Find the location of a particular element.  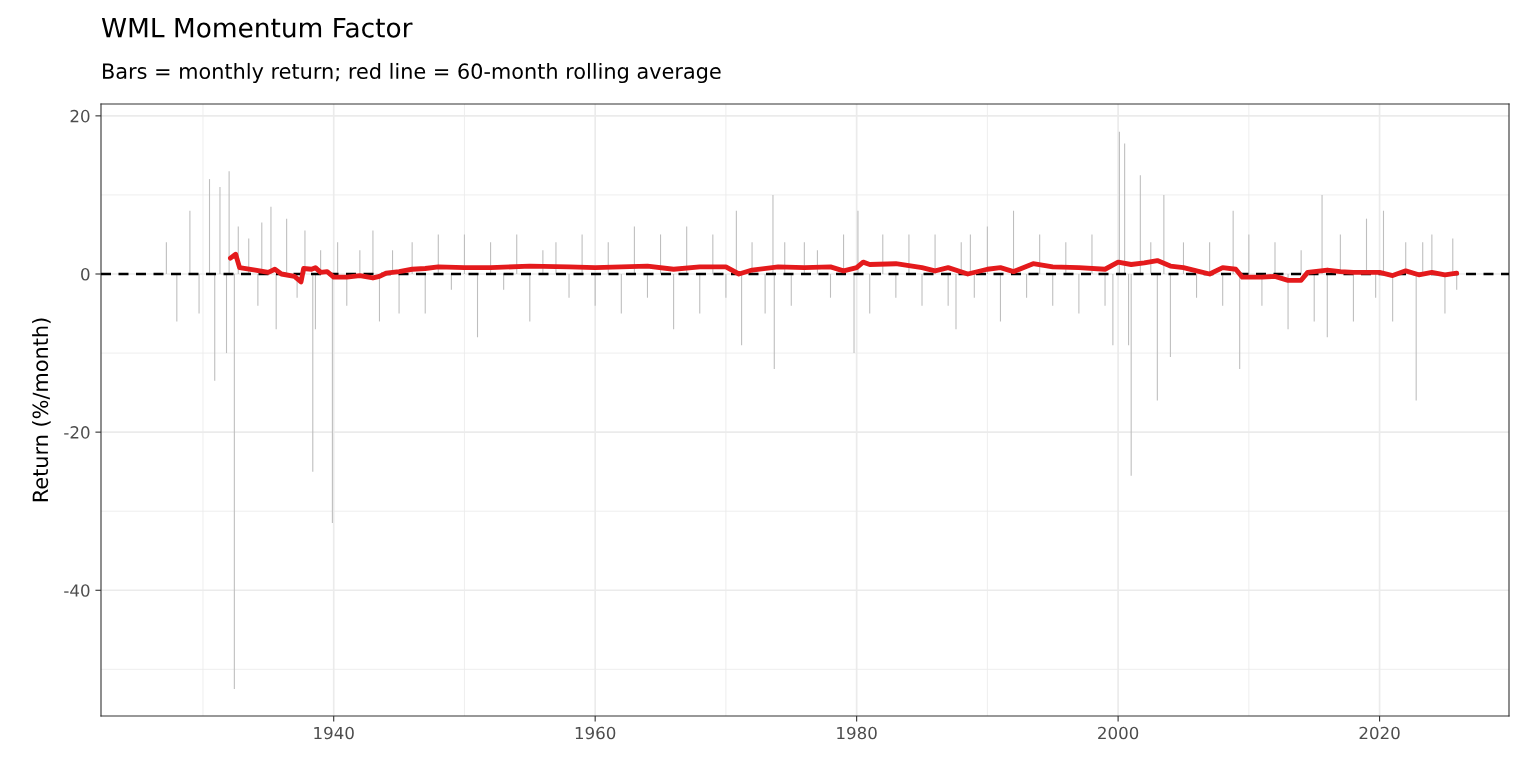

y-tick-label: 20 is located at coordinates (80, 116).